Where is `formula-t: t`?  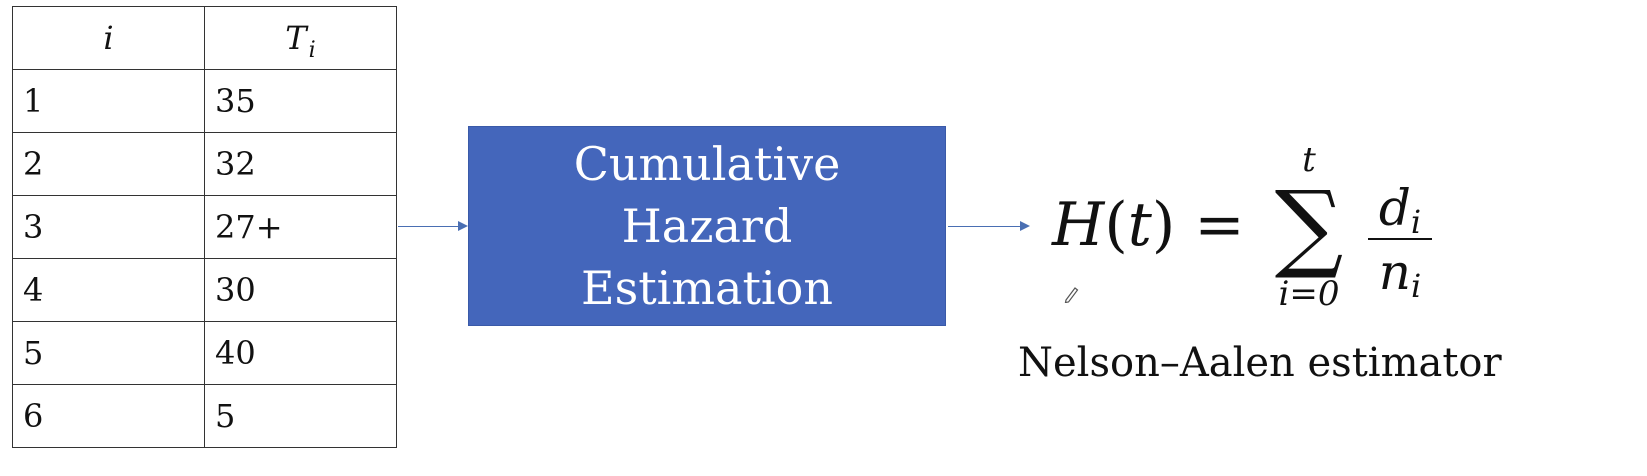 formula-t: t is located at coordinates (1139, 225).